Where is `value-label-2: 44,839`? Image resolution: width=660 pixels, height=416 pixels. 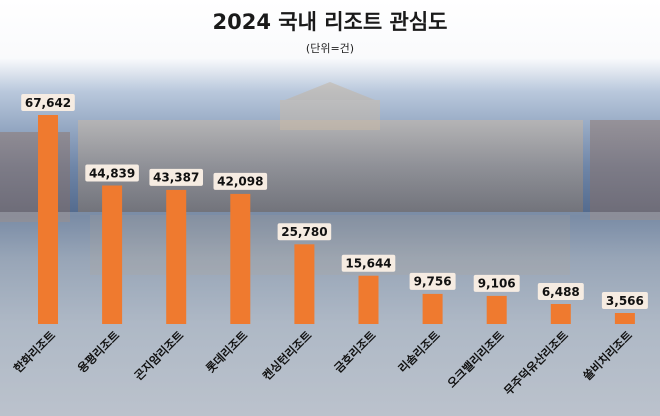 value-label-2: 44,839 is located at coordinates (112, 173).